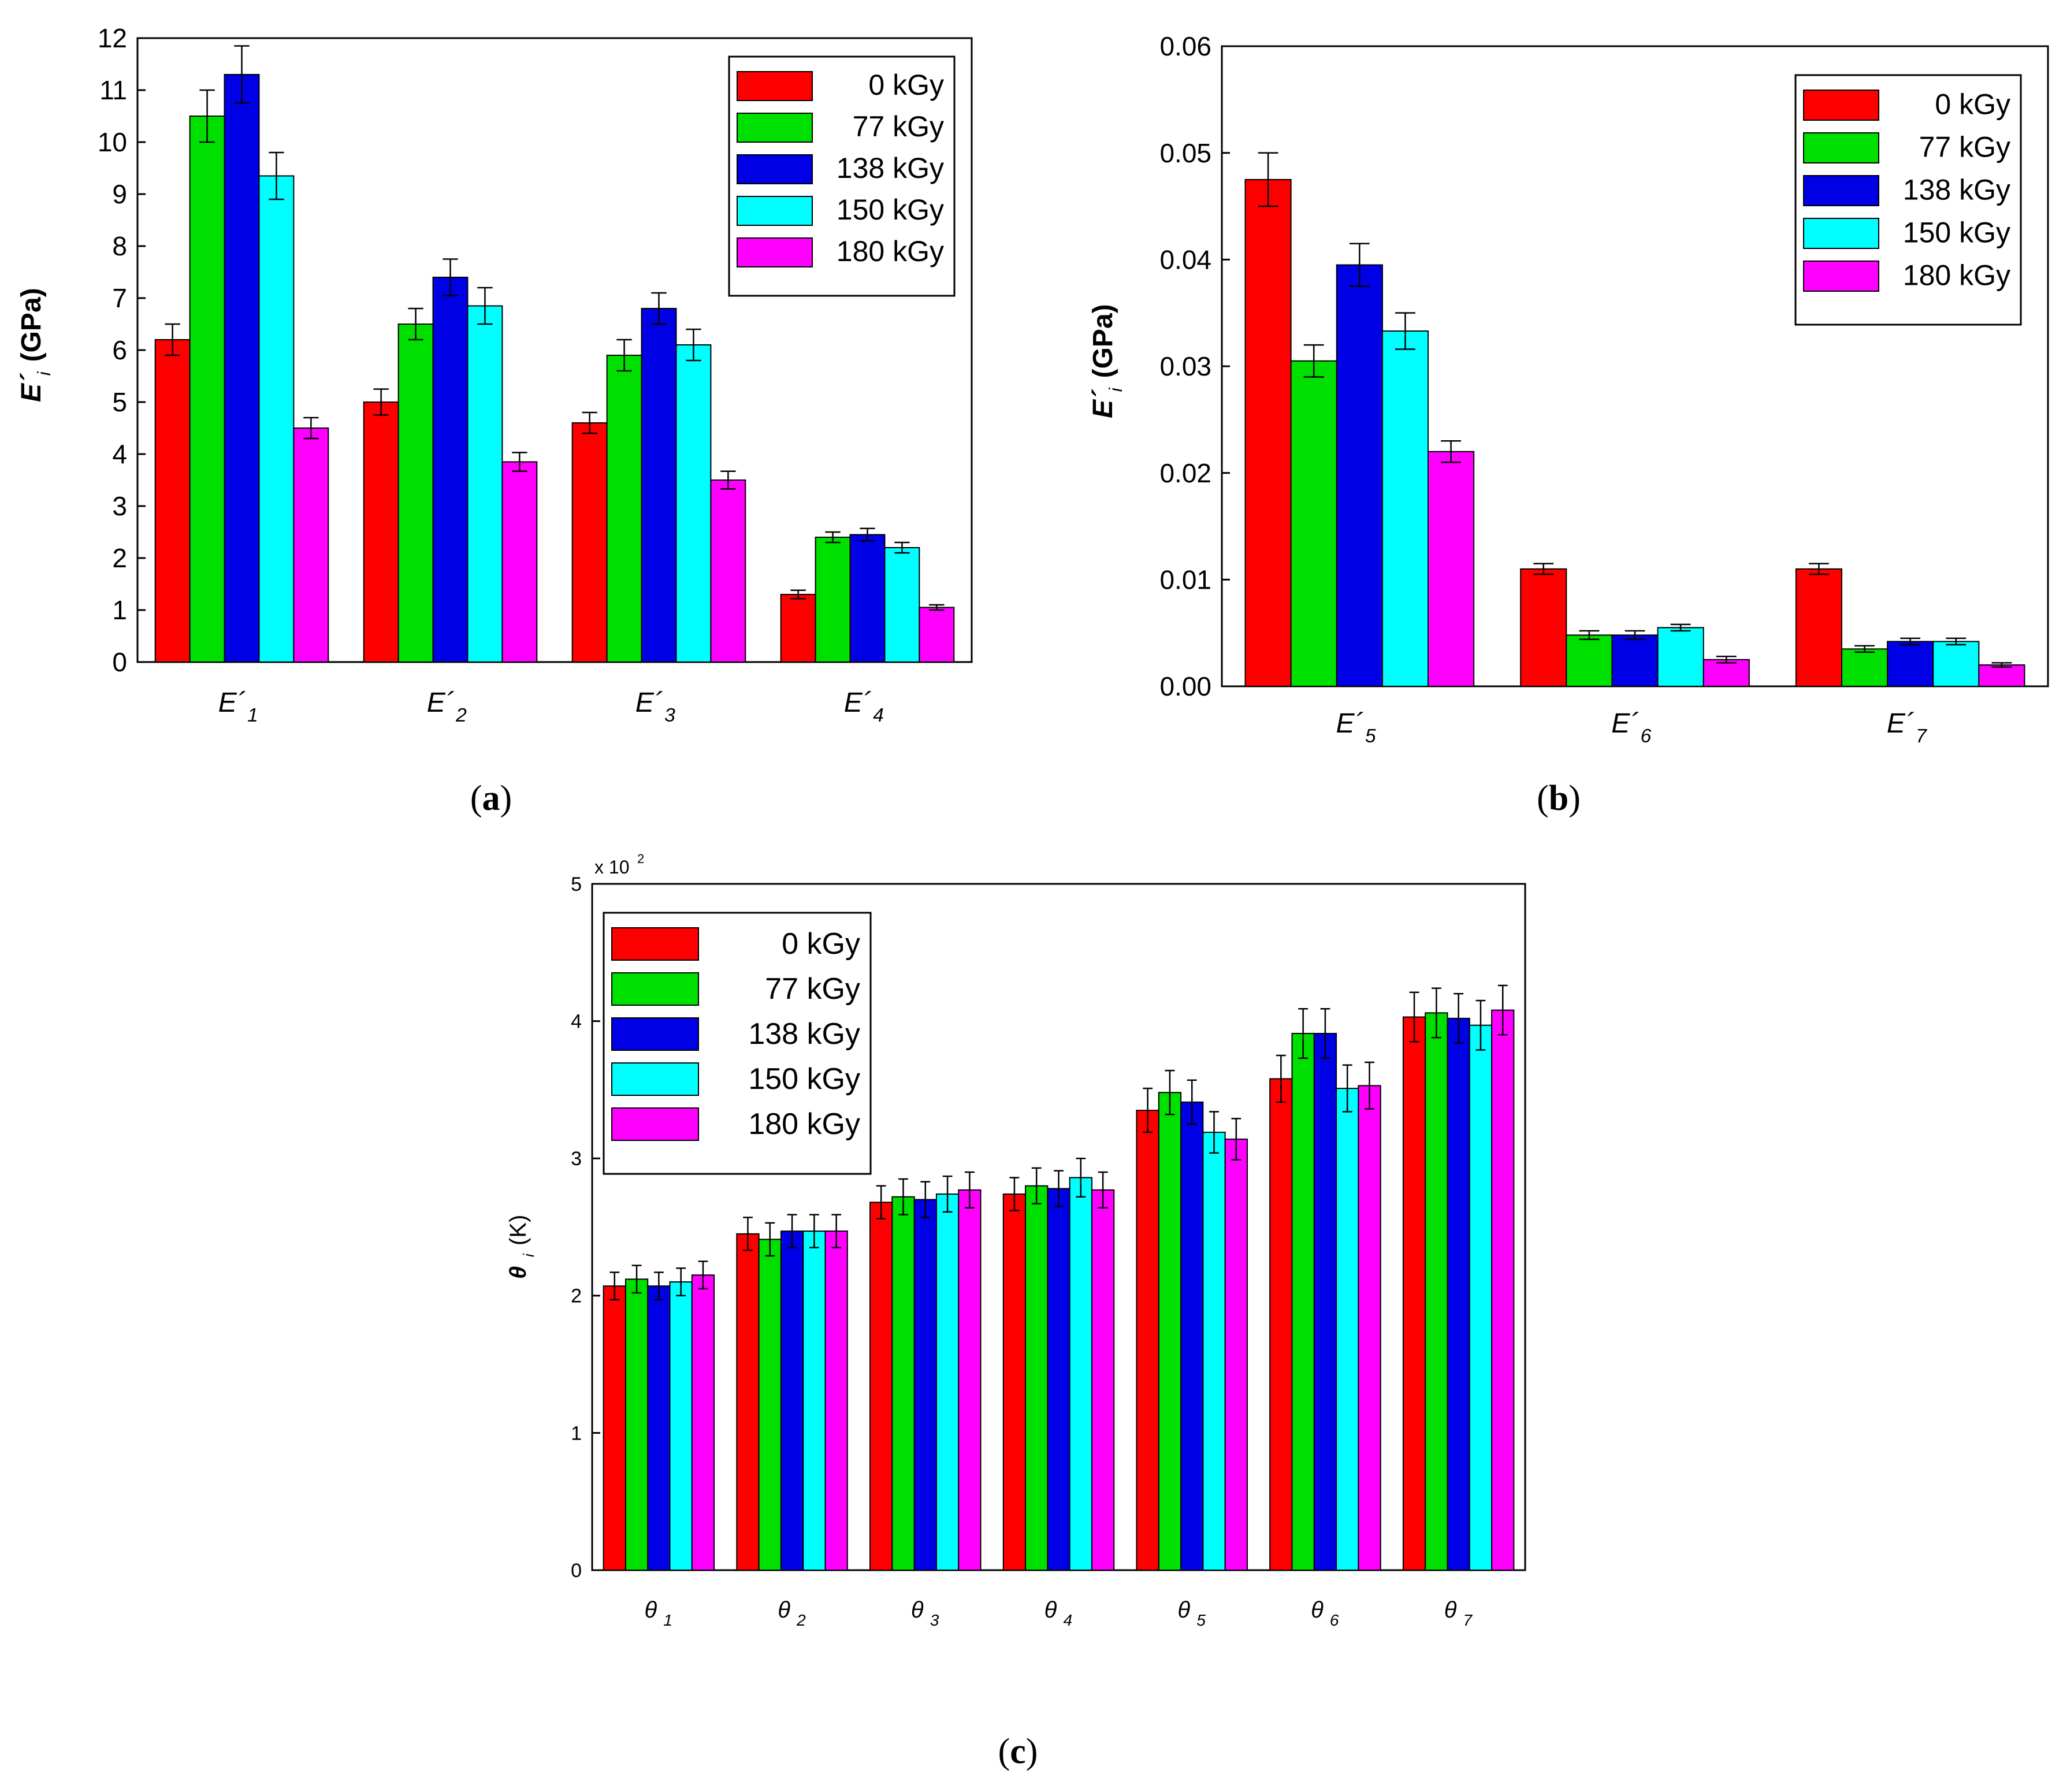 The height and width of the screenshot is (1792, 2063). I want to click on y-tick-label: 0.05, so click(1185, 153).